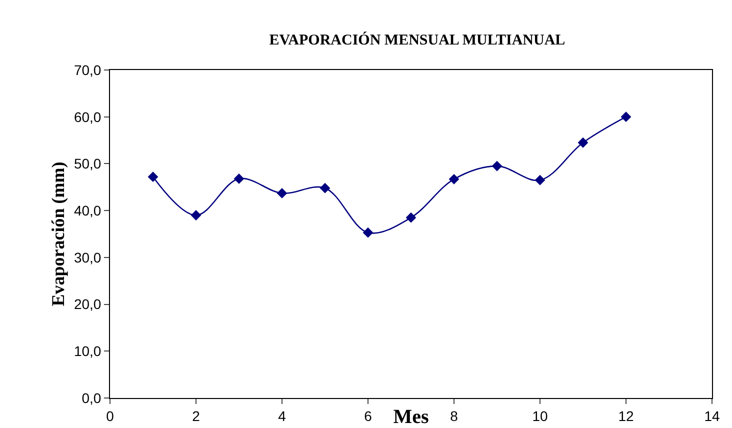 This screenshot has width=732, height=428. What do you see at coordinates (712, 416) in the screenshot?
I see `x-tick-label: 14` at bounding box center [712, 416].